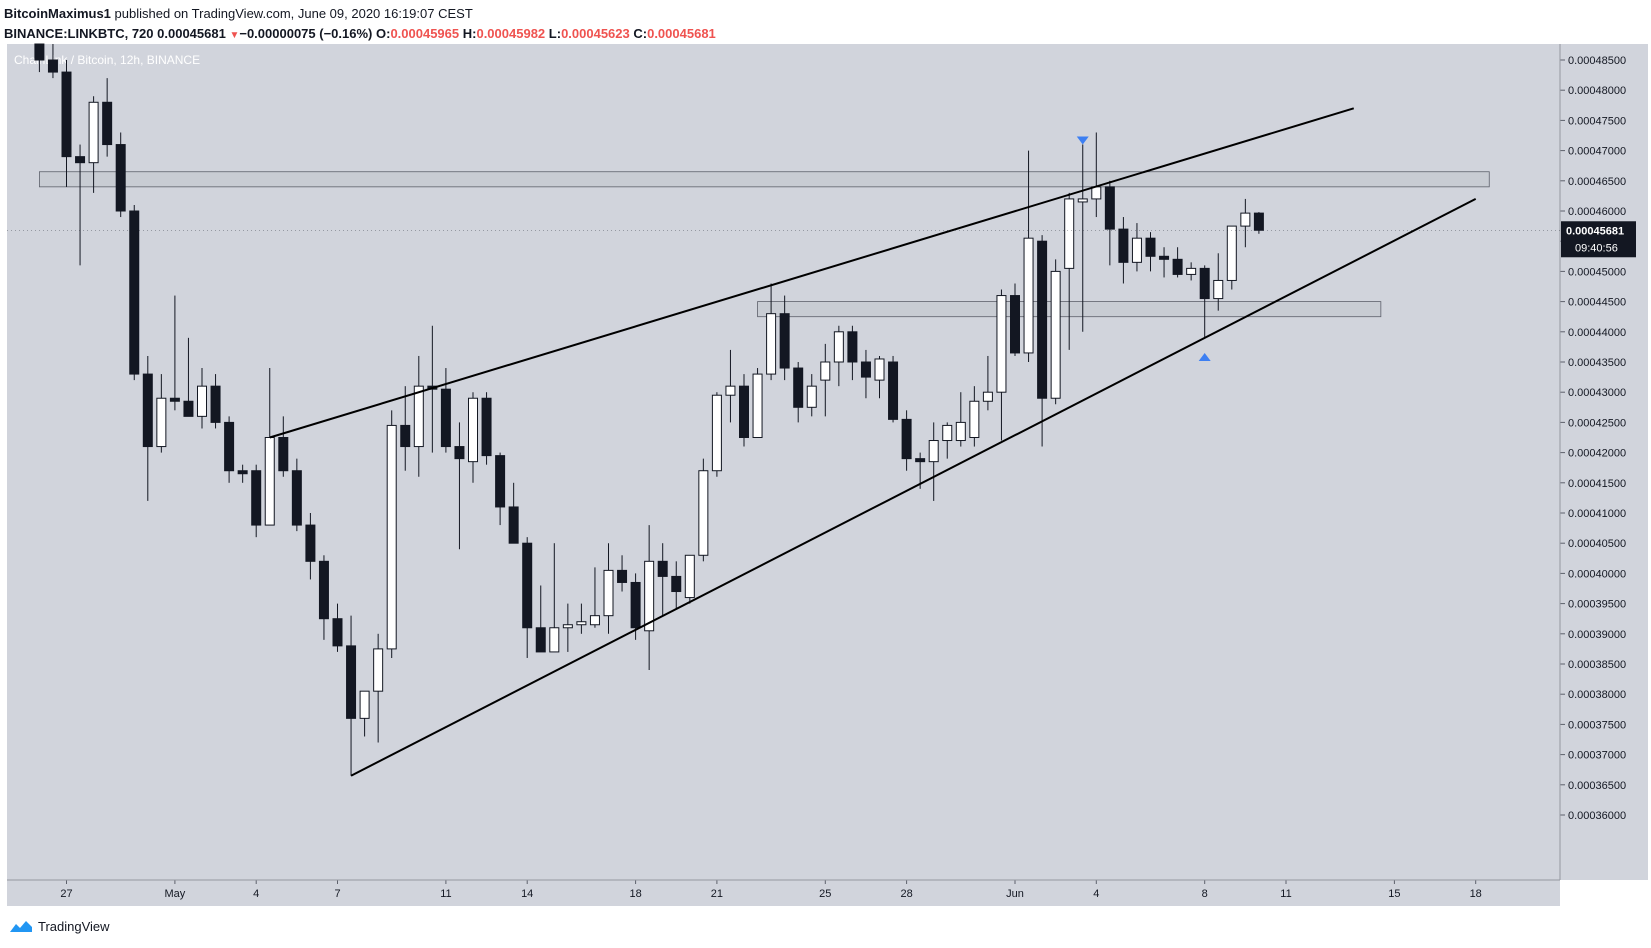  I want to click on price-axis, so click(1604, 462).